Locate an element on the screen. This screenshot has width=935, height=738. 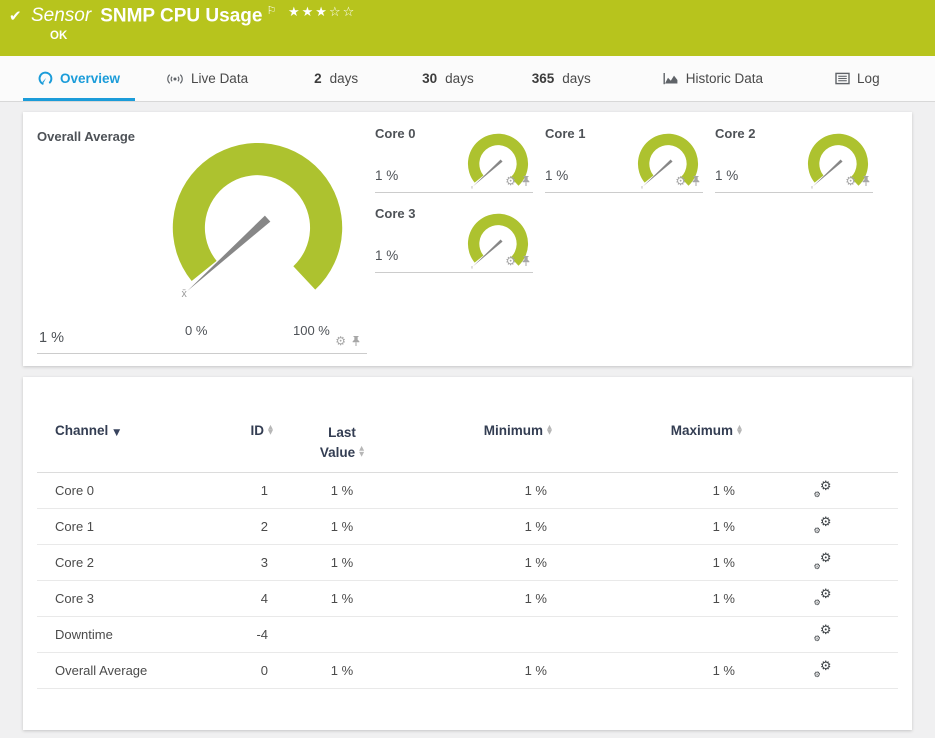
gauge-title: Overall Average is located at coordinates (86, 136).